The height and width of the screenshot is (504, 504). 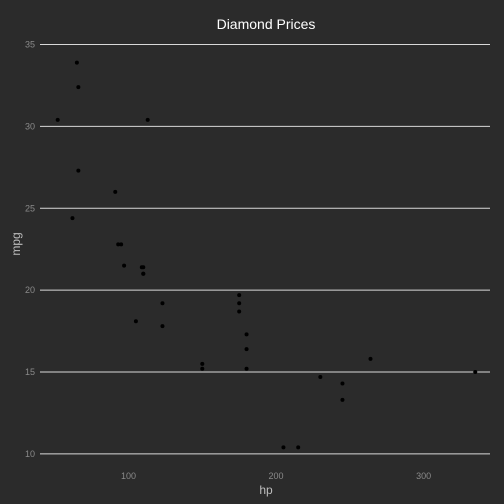 What do you see at coordinates (30, 454) in the screenshot?
I see `y-tick-label: 10` at bounding box center [30, 454].